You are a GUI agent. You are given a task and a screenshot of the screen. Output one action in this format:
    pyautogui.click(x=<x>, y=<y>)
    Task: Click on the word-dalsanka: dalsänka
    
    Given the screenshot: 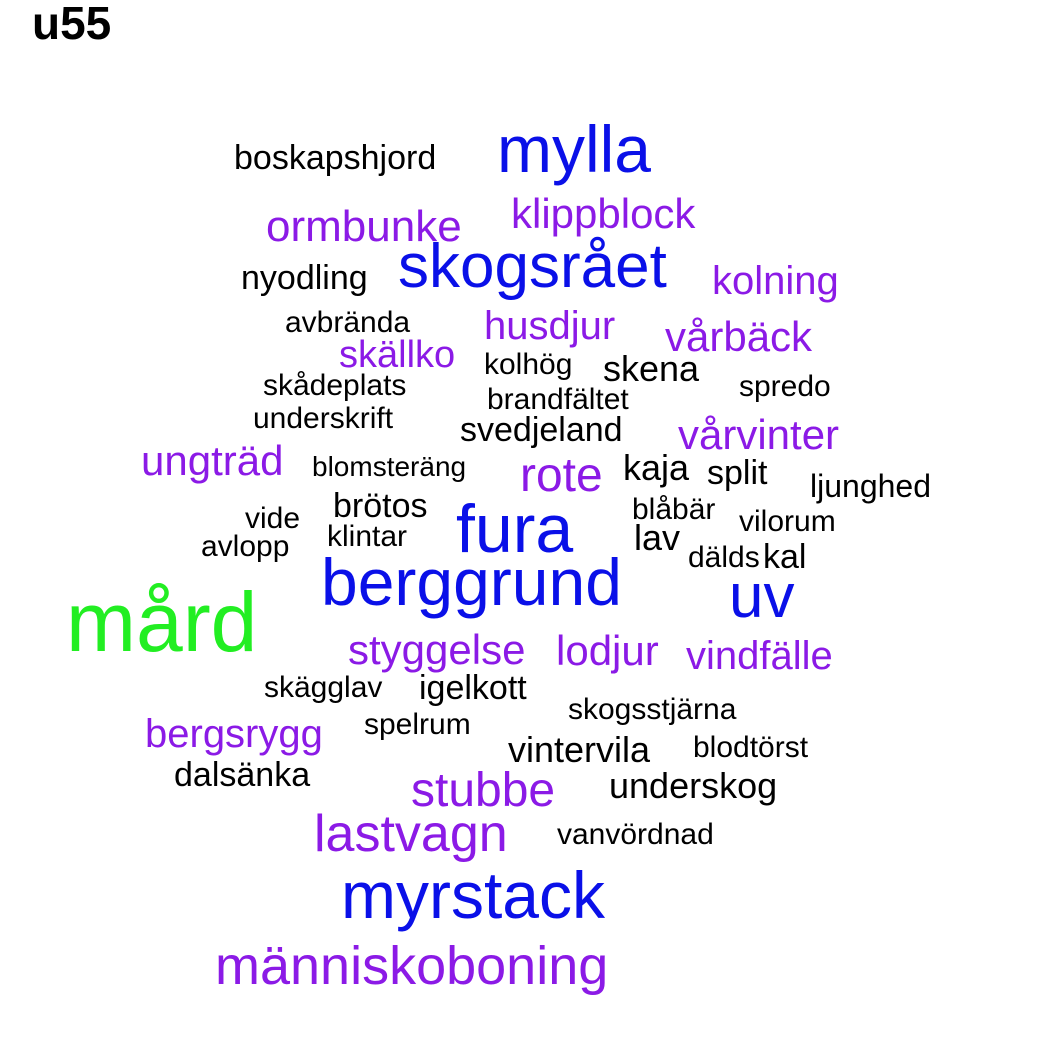 What is the action you would take?
    pyautogui.click(x=242, y=774)
    